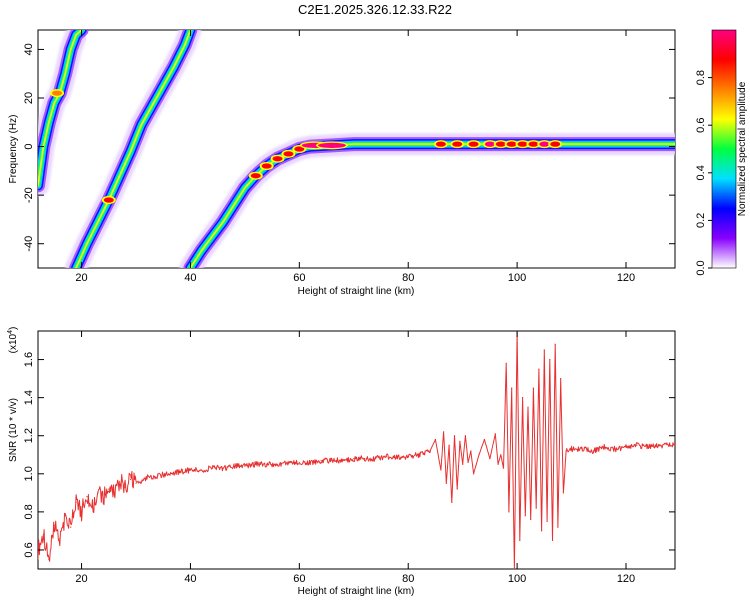  I want to click on spectrogram-x-label: Height of straight line (km), so click(356, 291).